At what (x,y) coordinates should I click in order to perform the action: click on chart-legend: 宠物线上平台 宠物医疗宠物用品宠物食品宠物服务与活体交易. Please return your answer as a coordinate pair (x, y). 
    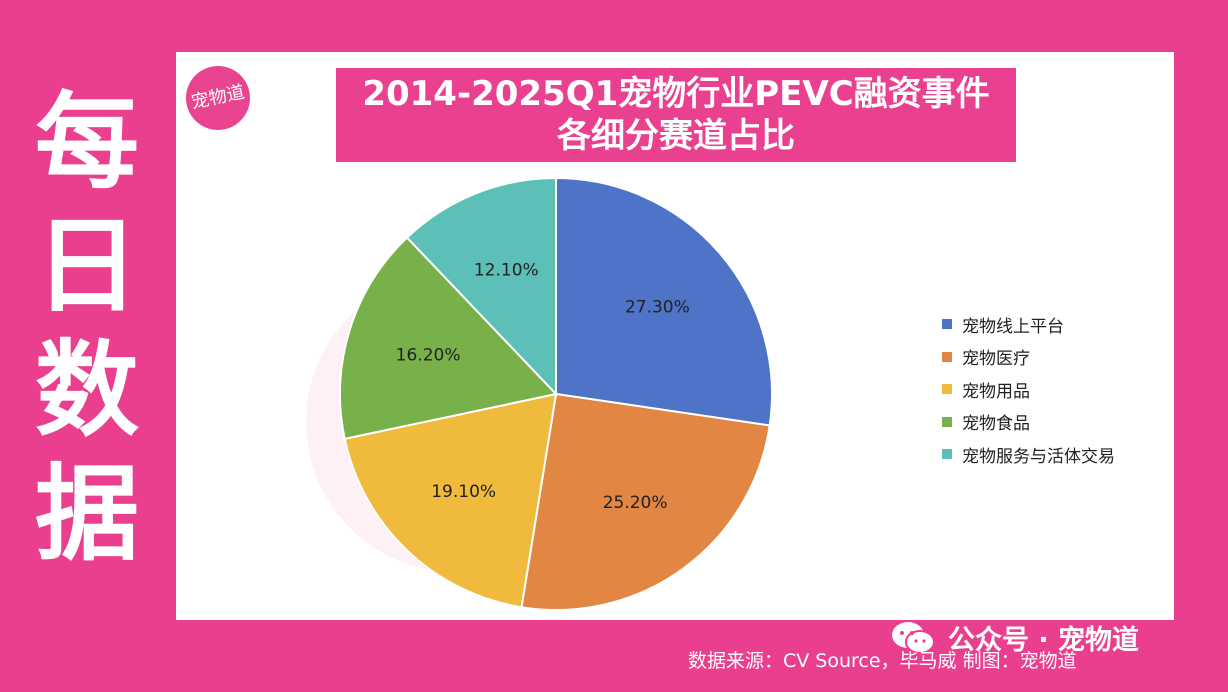
    Looking at the image, I should click on (1028, 389).